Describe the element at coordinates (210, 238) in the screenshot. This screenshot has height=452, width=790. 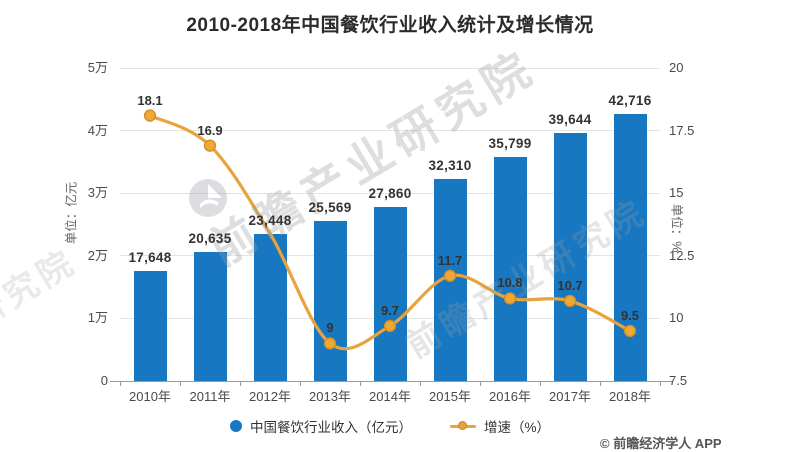
I see `bar-value-label: 20,635` at that location.